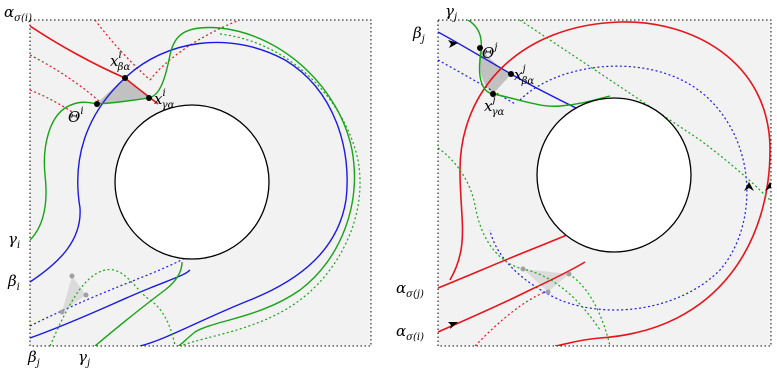  I want to click on left-point-x-beta-alpha, so click(125, 78).